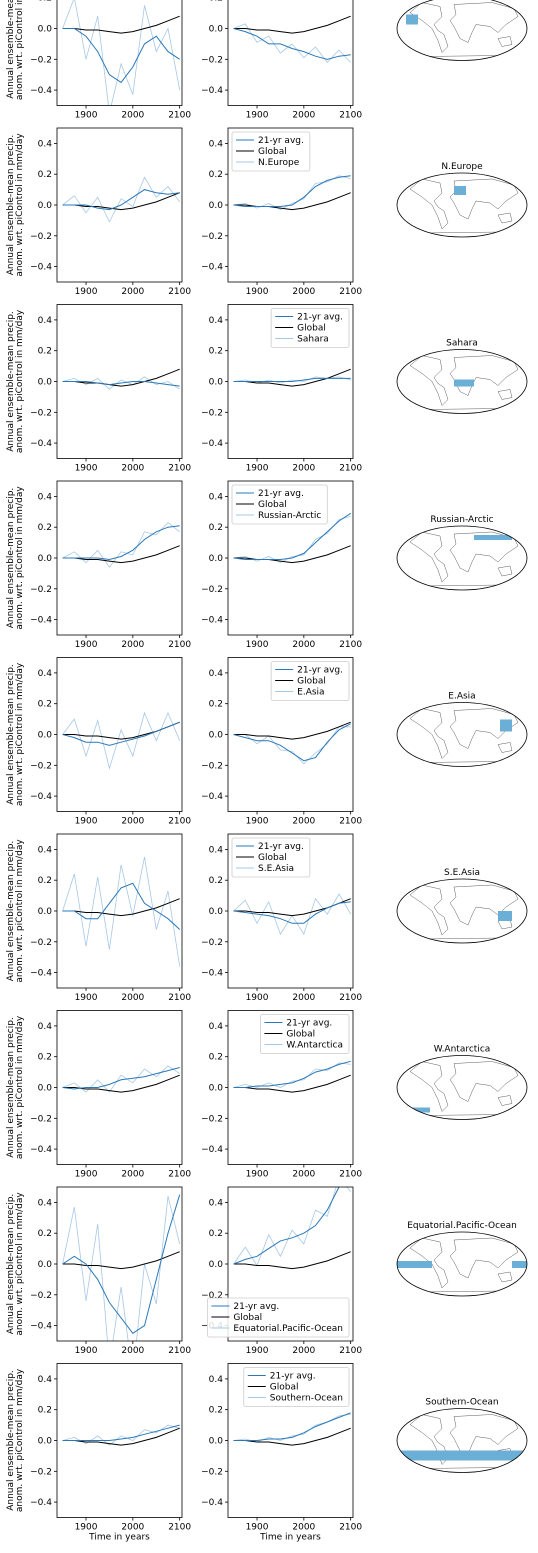 This screenshot has width=538, height=1553. I want to click on map-land, so click(464, 31).